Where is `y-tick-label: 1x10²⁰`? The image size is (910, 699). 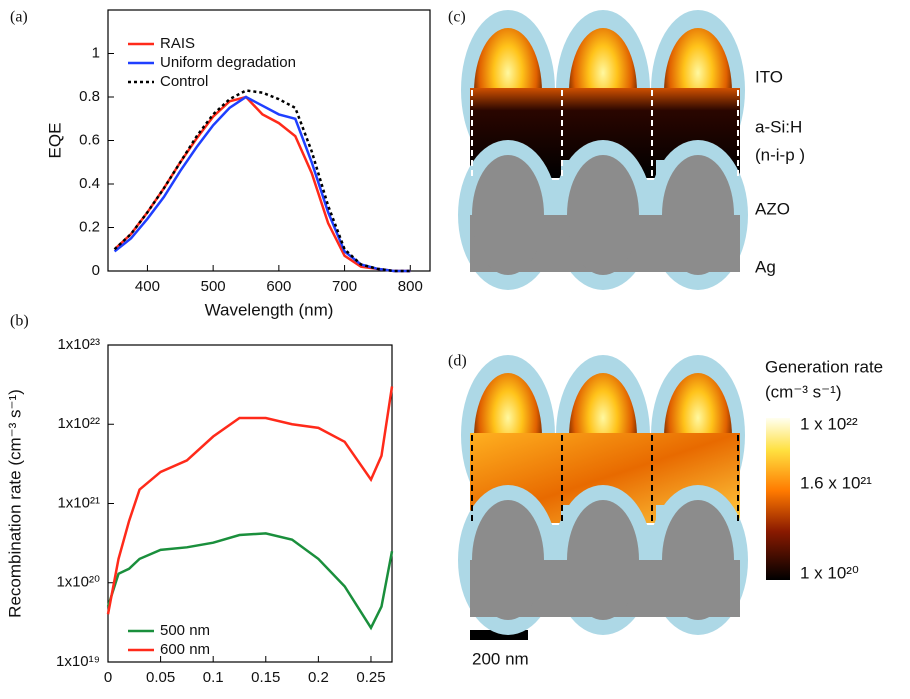
y-tick-label: 1x10²⁰ is located at coordinates (78, 582).